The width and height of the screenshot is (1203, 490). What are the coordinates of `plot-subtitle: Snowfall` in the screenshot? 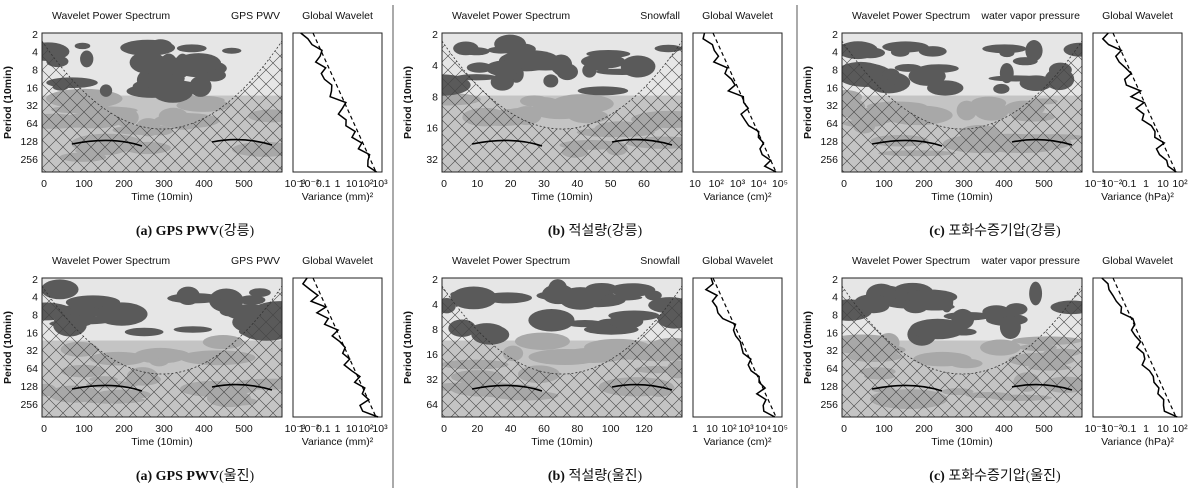 It's located at (660, 261).